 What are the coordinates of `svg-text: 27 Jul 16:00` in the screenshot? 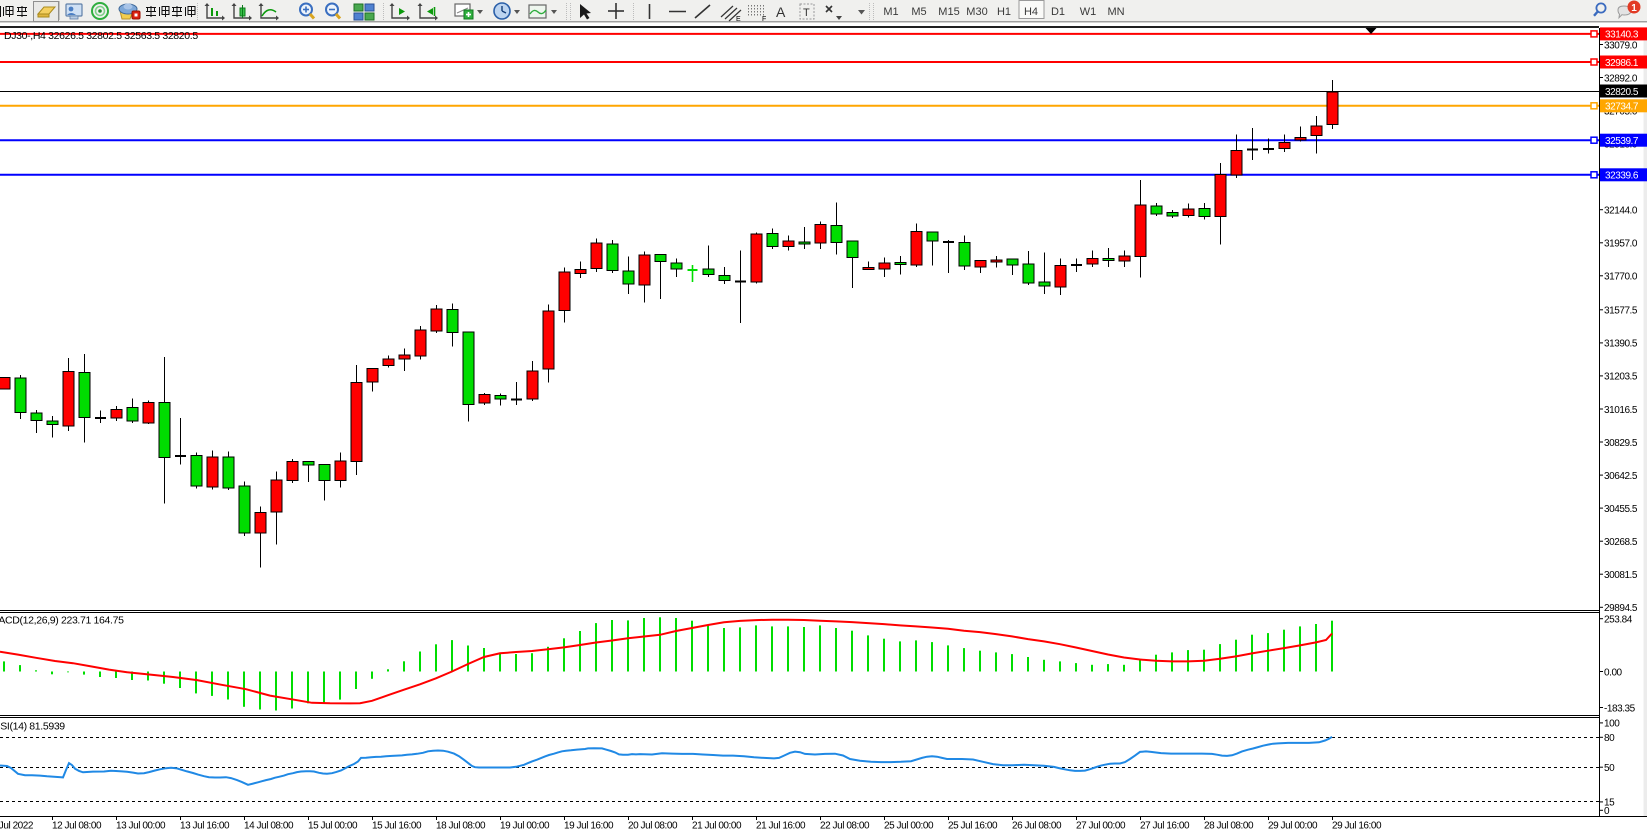 It's located at (1165, 826).